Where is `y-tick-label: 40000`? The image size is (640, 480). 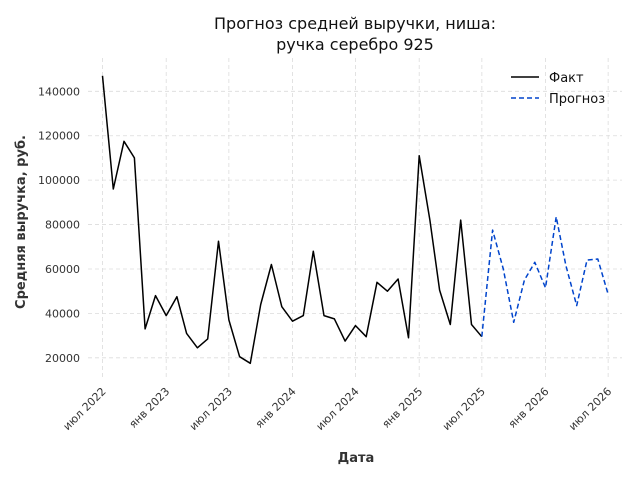
y-tick-label: 40000 is located at coordinates (62, 313).